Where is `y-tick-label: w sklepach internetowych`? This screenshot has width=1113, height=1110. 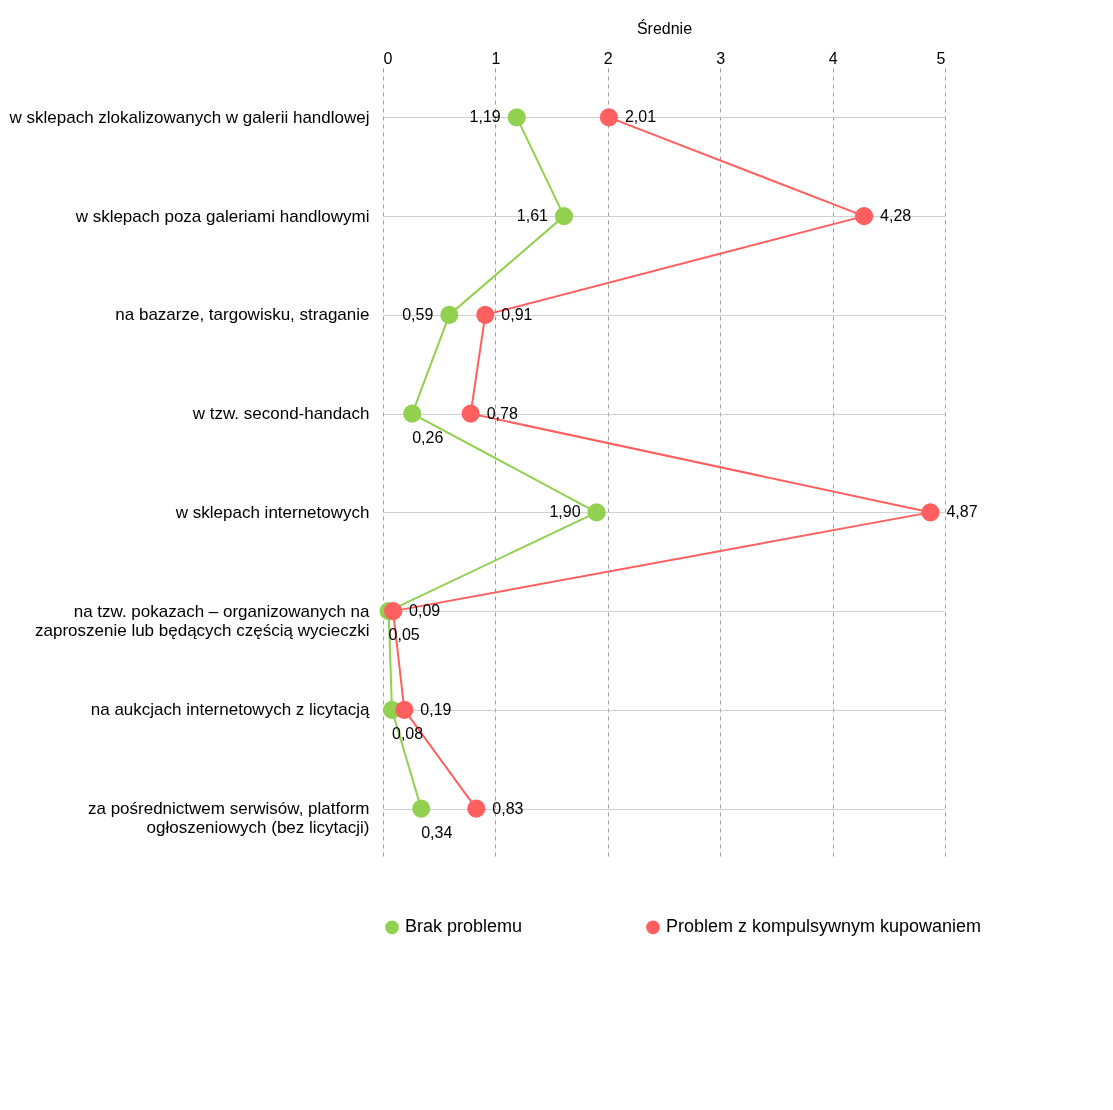
y-tick-label: w sklepach internetowych is located at coordinates (272, 512).